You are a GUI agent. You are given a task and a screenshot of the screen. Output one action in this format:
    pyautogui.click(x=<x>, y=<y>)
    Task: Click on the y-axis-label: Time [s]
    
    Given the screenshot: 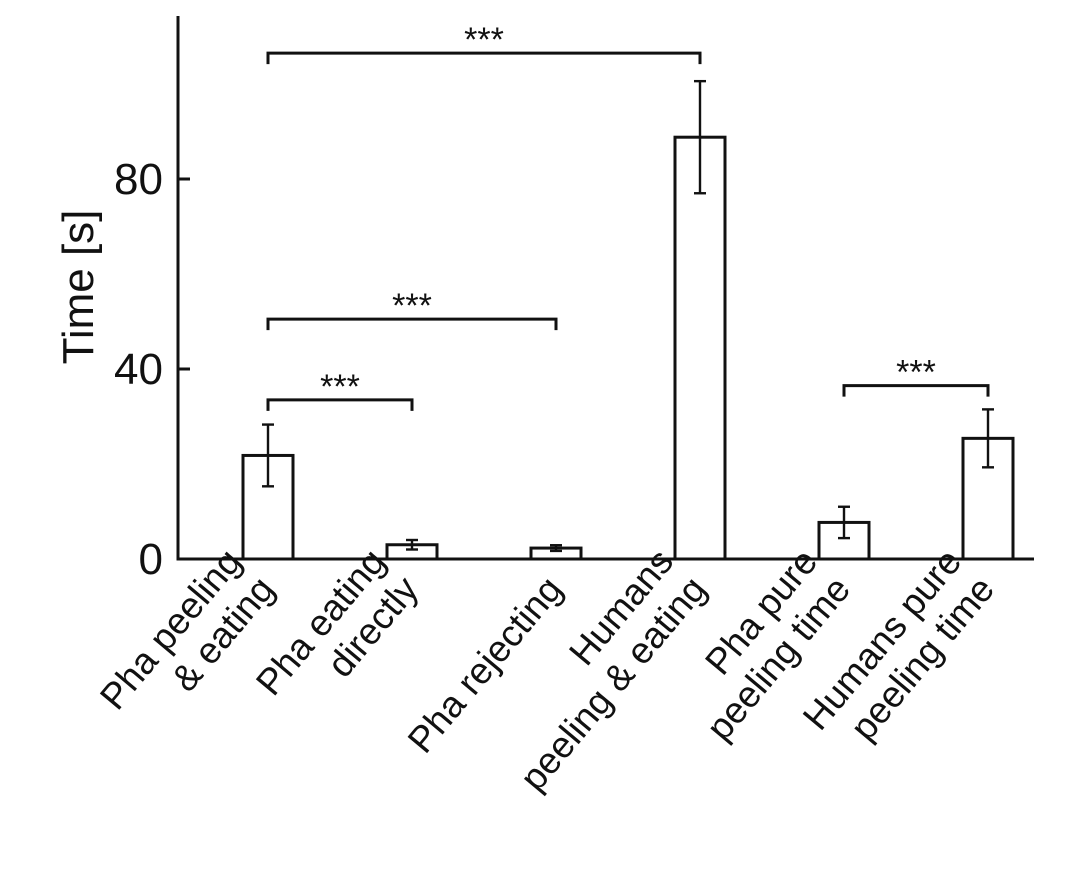 What is the action you would take?
    pyautogui.click(x=78, y=287)
    